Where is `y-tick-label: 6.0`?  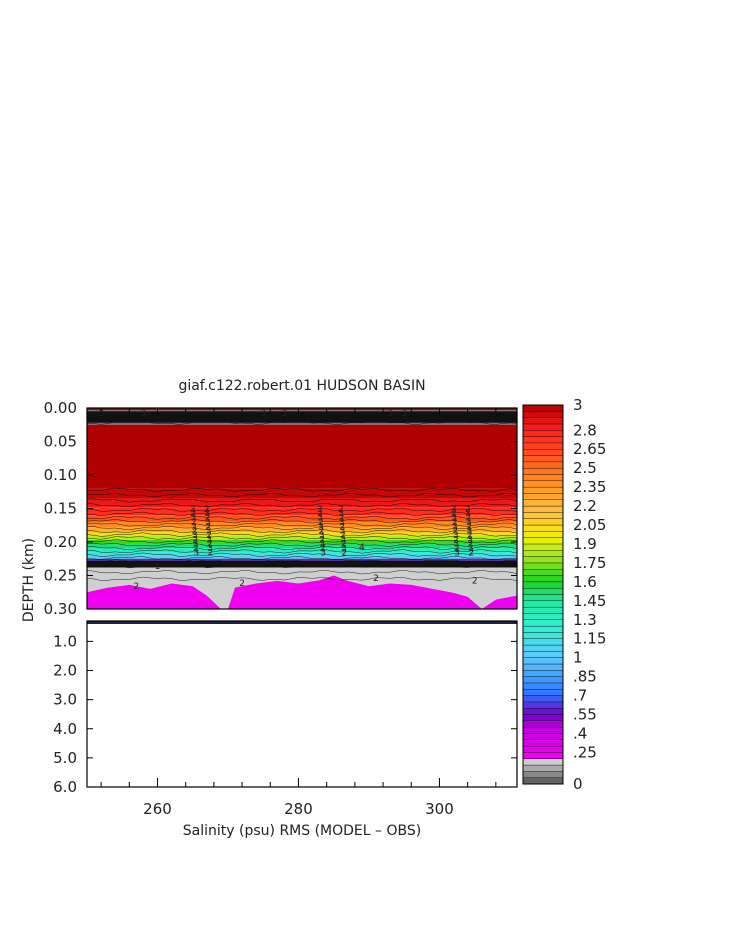 y-tick-label: 6.0 is located at coordinates (65, 787).